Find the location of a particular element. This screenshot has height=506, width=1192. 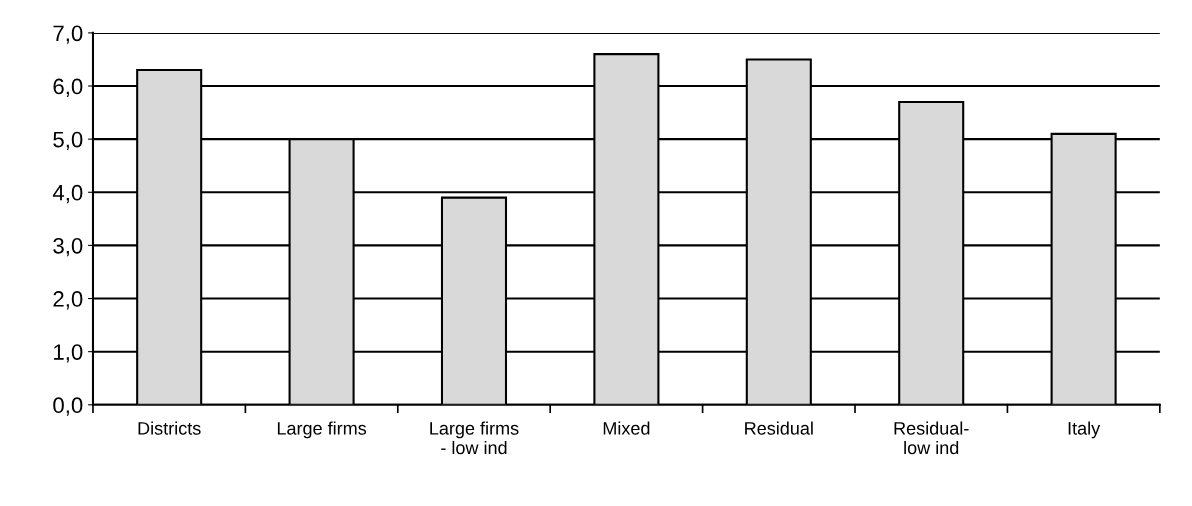

x-tick-label: Large firms is located at coordinates (322, 430).